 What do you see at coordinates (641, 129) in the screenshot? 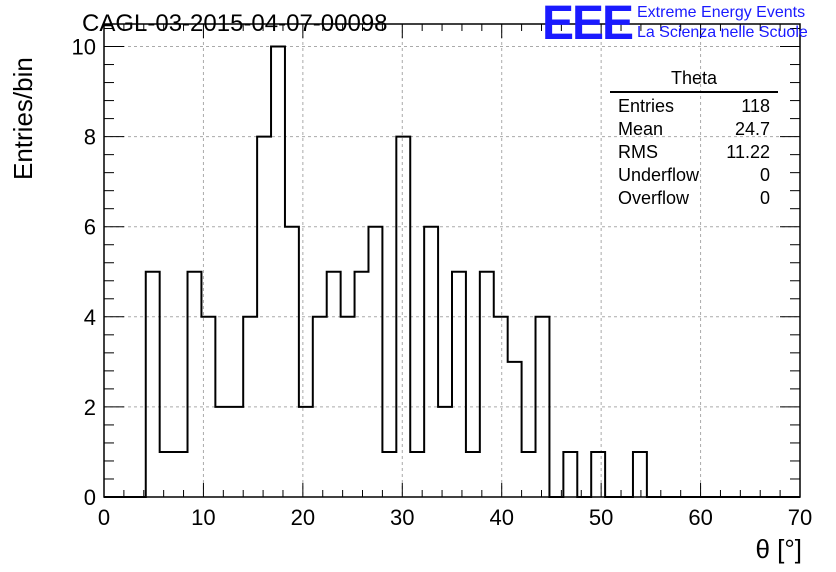
I see `stats-label: Mean` at bounding box center [641, 129].